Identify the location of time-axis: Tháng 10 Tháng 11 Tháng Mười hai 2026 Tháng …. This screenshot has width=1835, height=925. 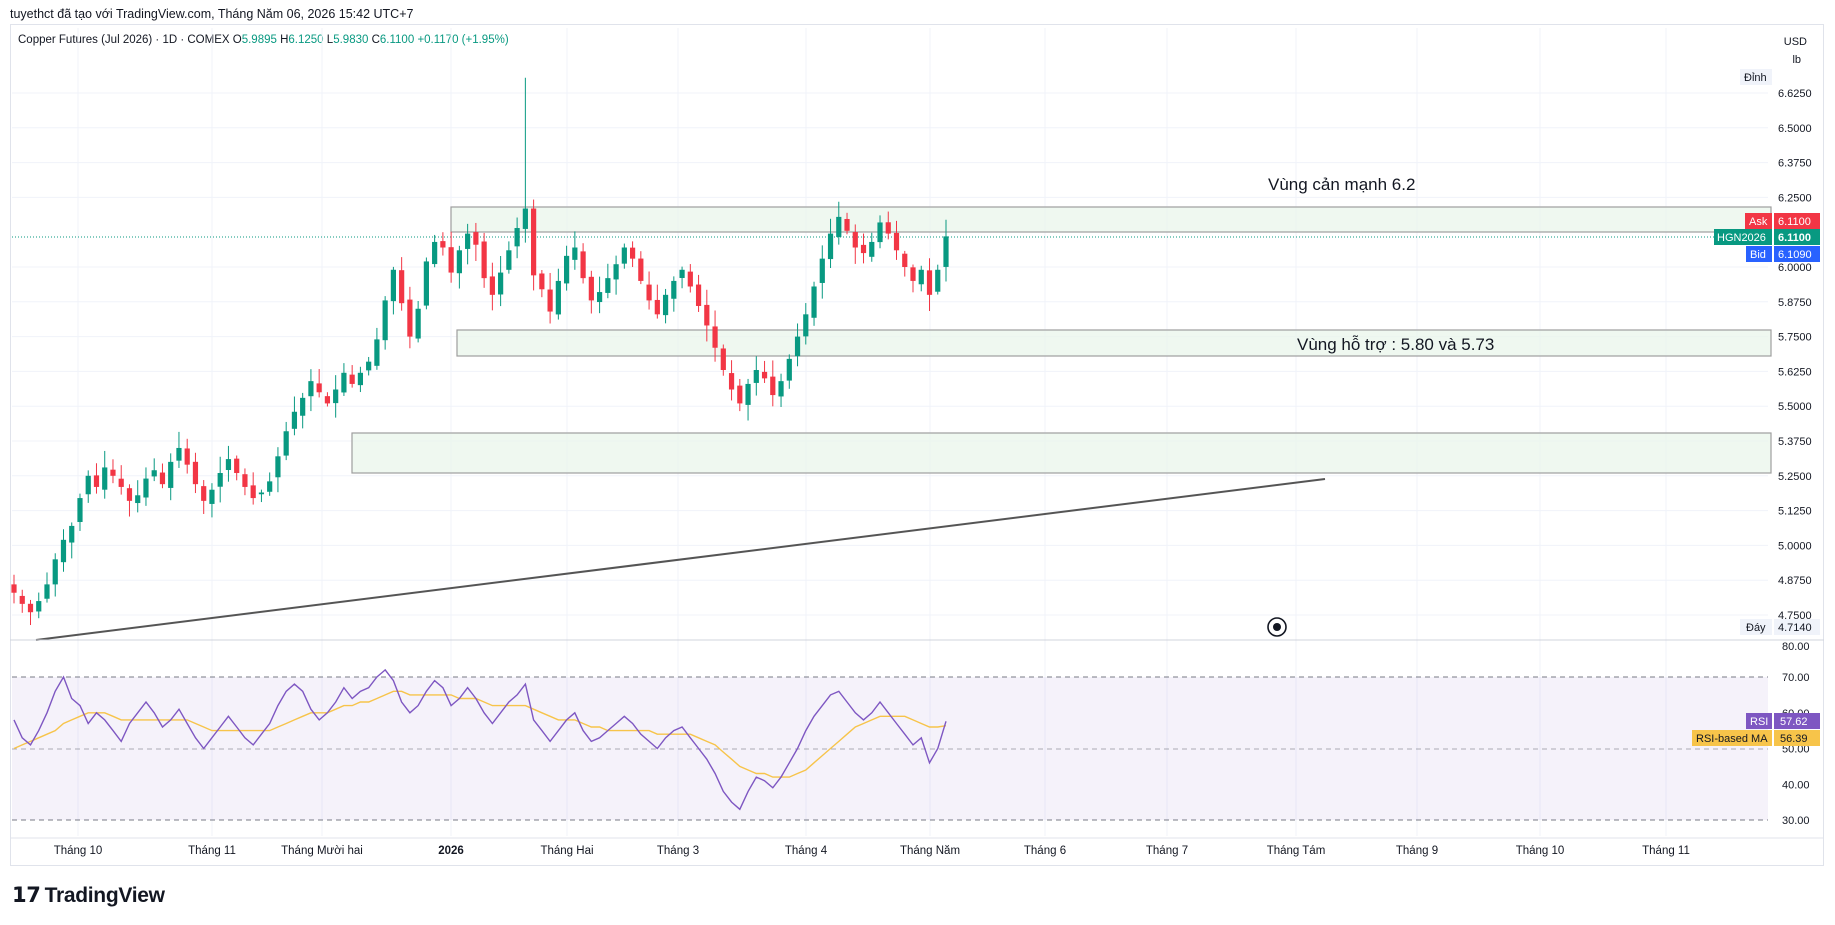
(872, 851).